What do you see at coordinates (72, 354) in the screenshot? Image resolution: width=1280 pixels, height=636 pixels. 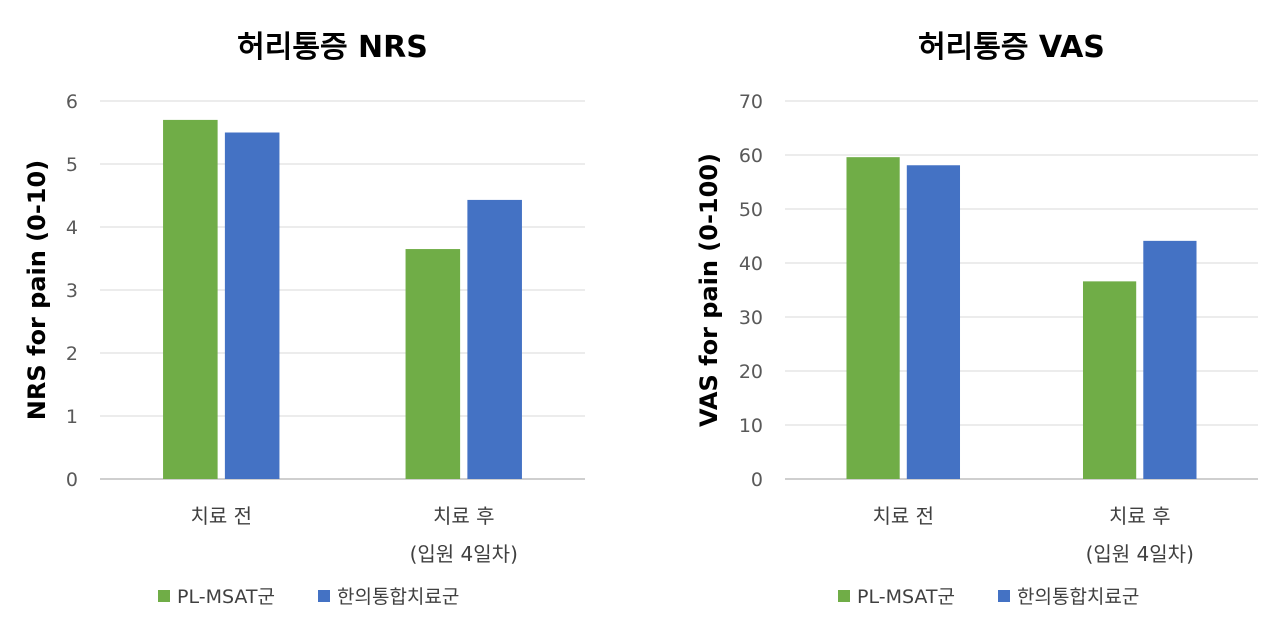 I see `y-tick-label: 2` at bounding box center [72, 354].